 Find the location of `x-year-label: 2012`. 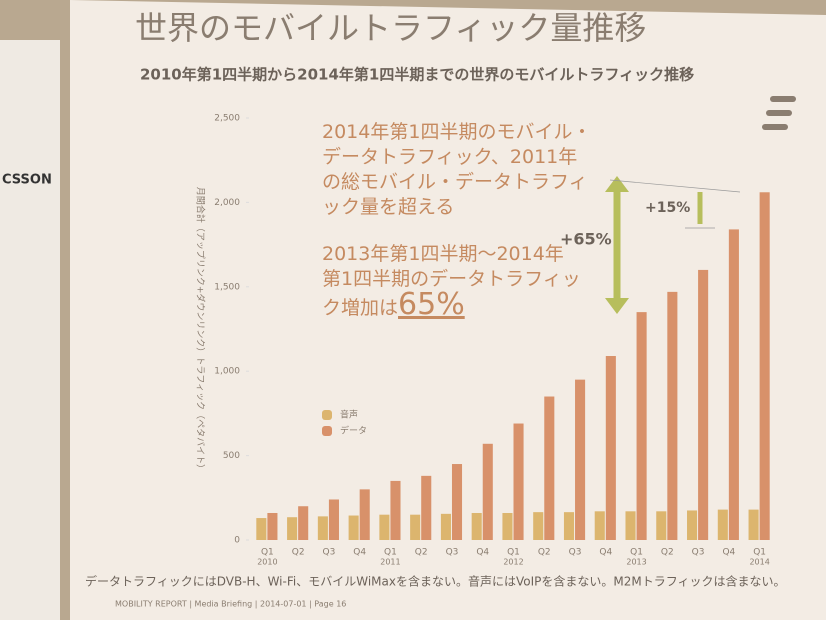

x-year-label: 2012 is located at coordinates (513, 562).